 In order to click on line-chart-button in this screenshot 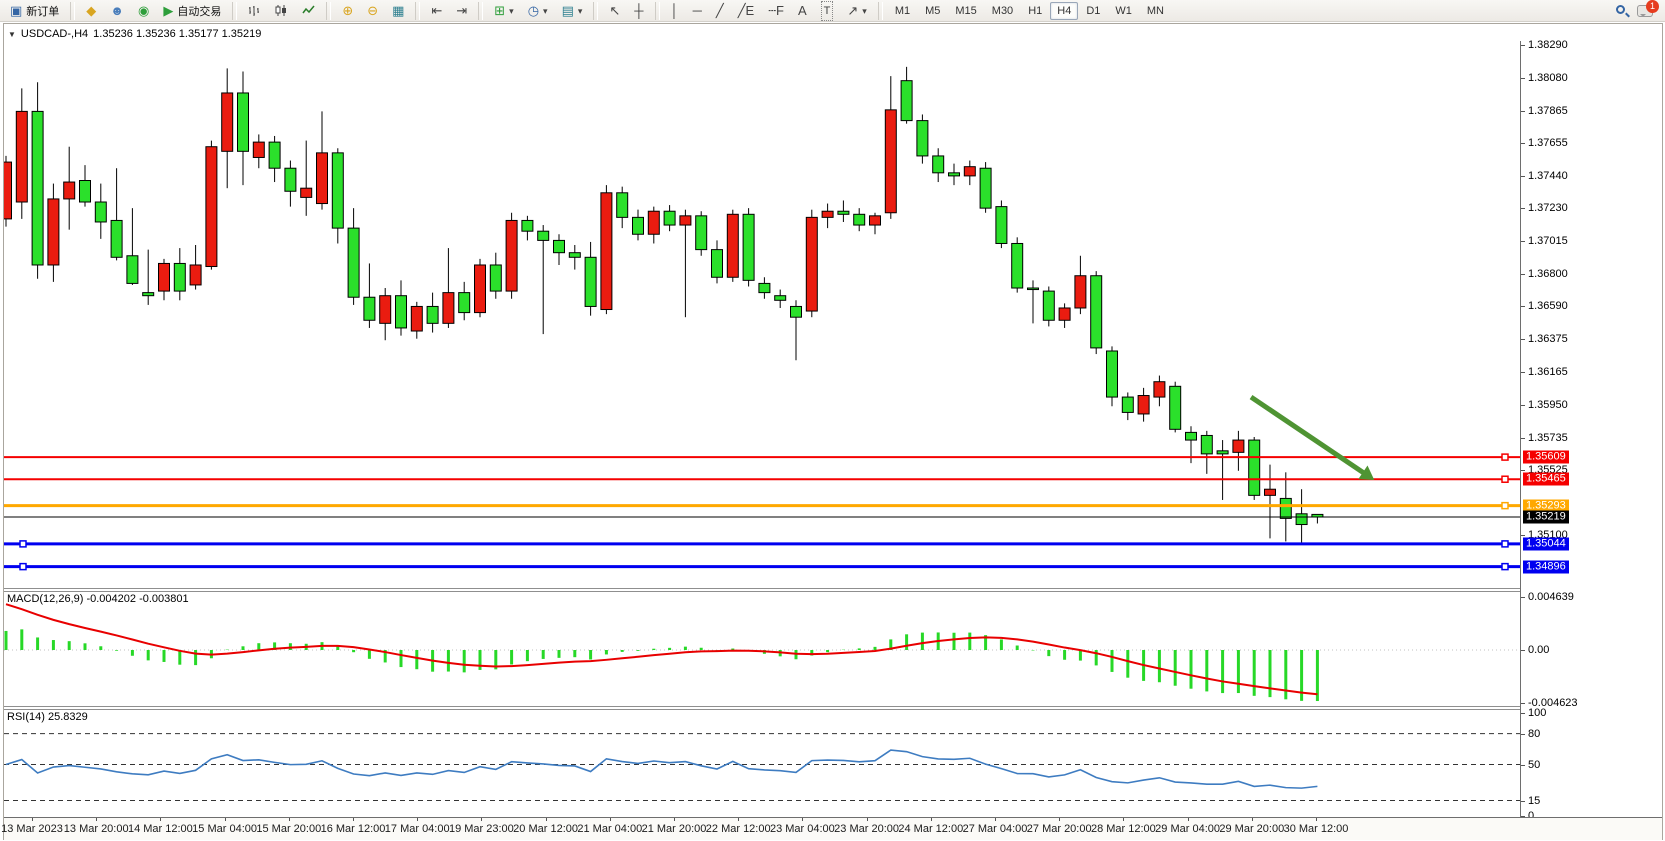, I will do `click(308, 11)`.